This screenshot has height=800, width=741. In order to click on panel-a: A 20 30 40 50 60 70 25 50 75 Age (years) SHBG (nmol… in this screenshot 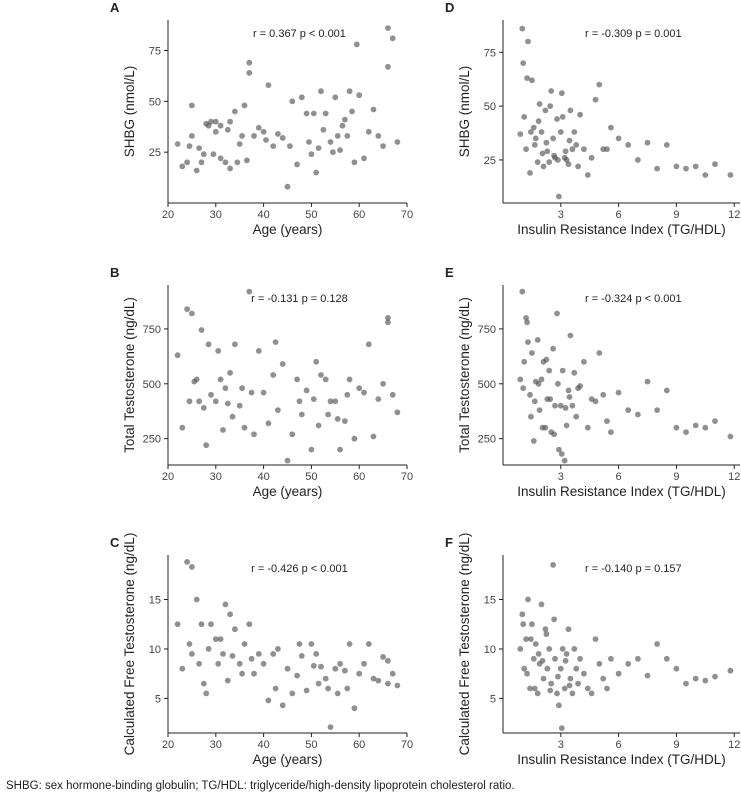, I will do `click(261, 118)`.